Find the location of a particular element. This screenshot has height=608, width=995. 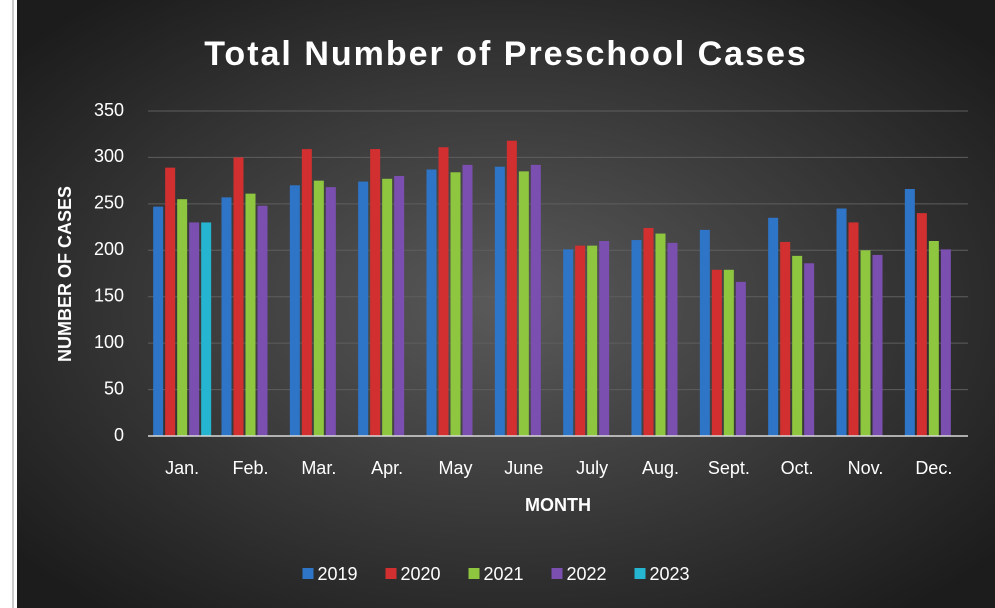

x-axis-label: MONTH is located at coordinates (558, 505).